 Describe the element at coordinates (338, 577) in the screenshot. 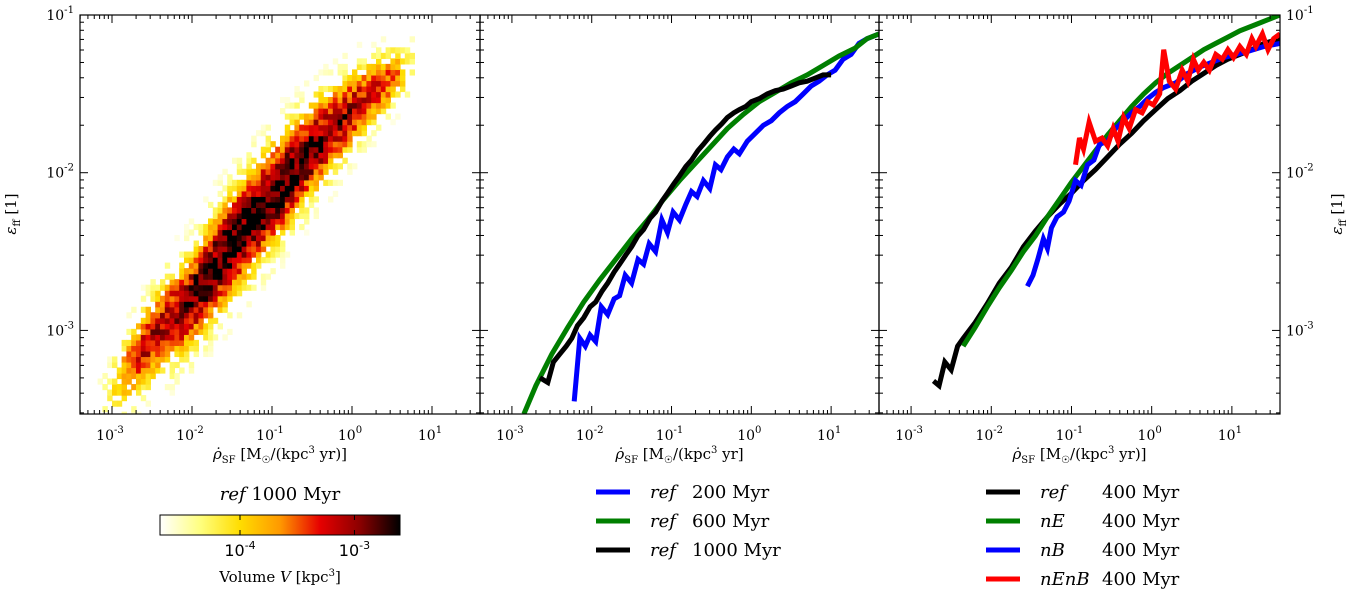

I see `colorbar-label-close: ]` at that location.